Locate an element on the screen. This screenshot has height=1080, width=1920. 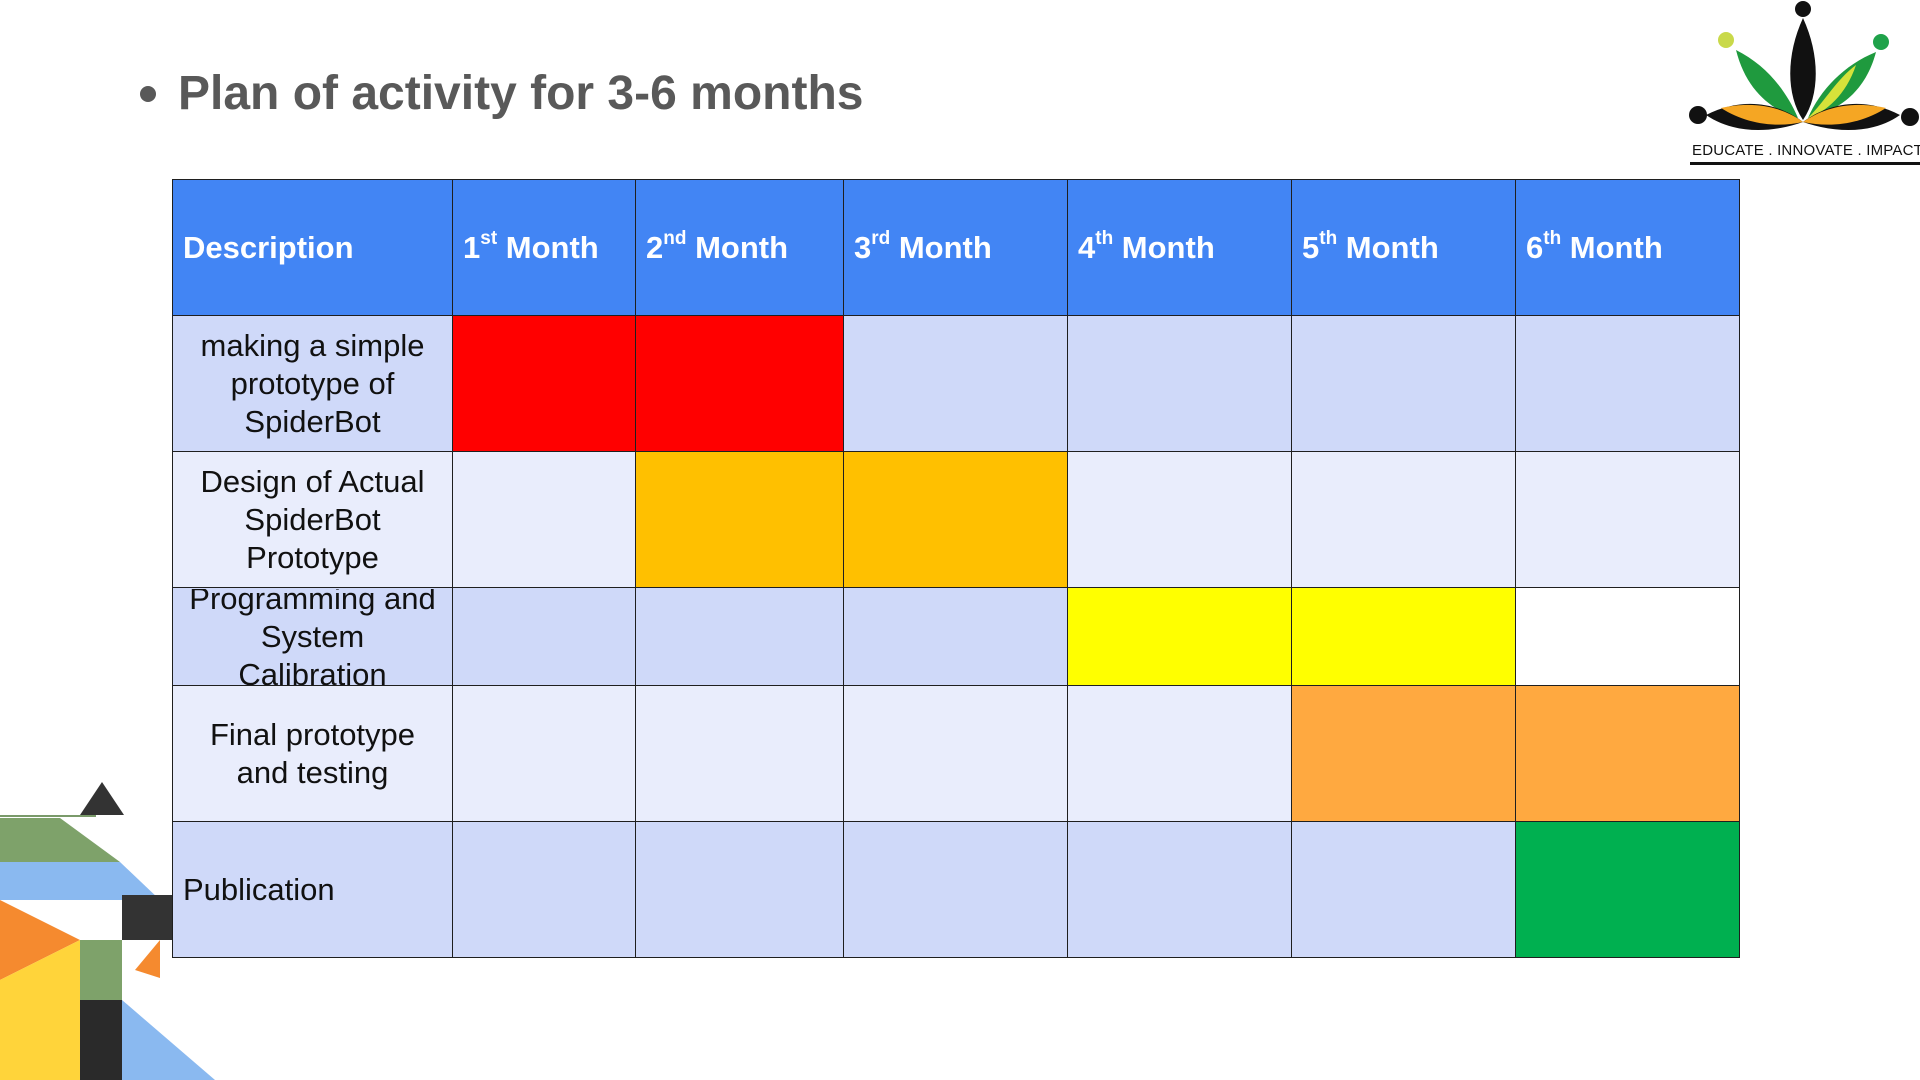
row-description: Final prototype and testing is located at coordinates (312, 753).